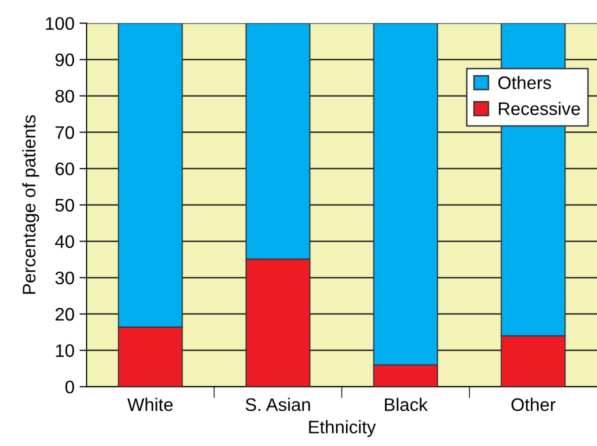 The height and width of the screenshot is (446, 597). Describe the element at coordinates (65, 59) in the screenshot. I see `y-tick-label: 90` at that location.